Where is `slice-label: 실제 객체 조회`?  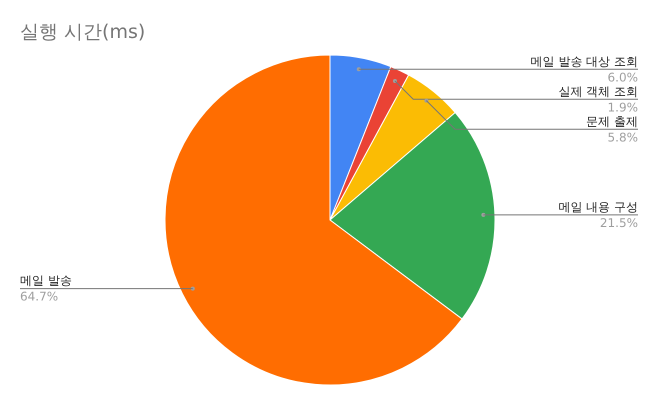 slice-label: 실제 객체 조회 is located at coordinates (598, 91).